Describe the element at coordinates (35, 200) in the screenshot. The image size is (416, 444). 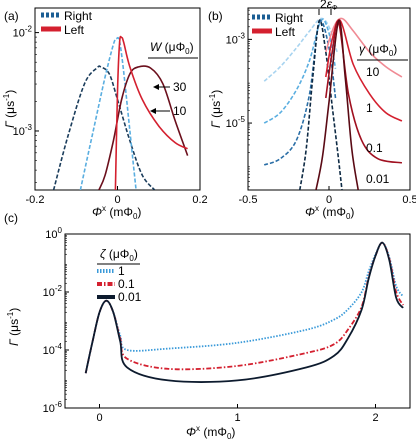
I see `x-tick-label: -0.2` at that location.